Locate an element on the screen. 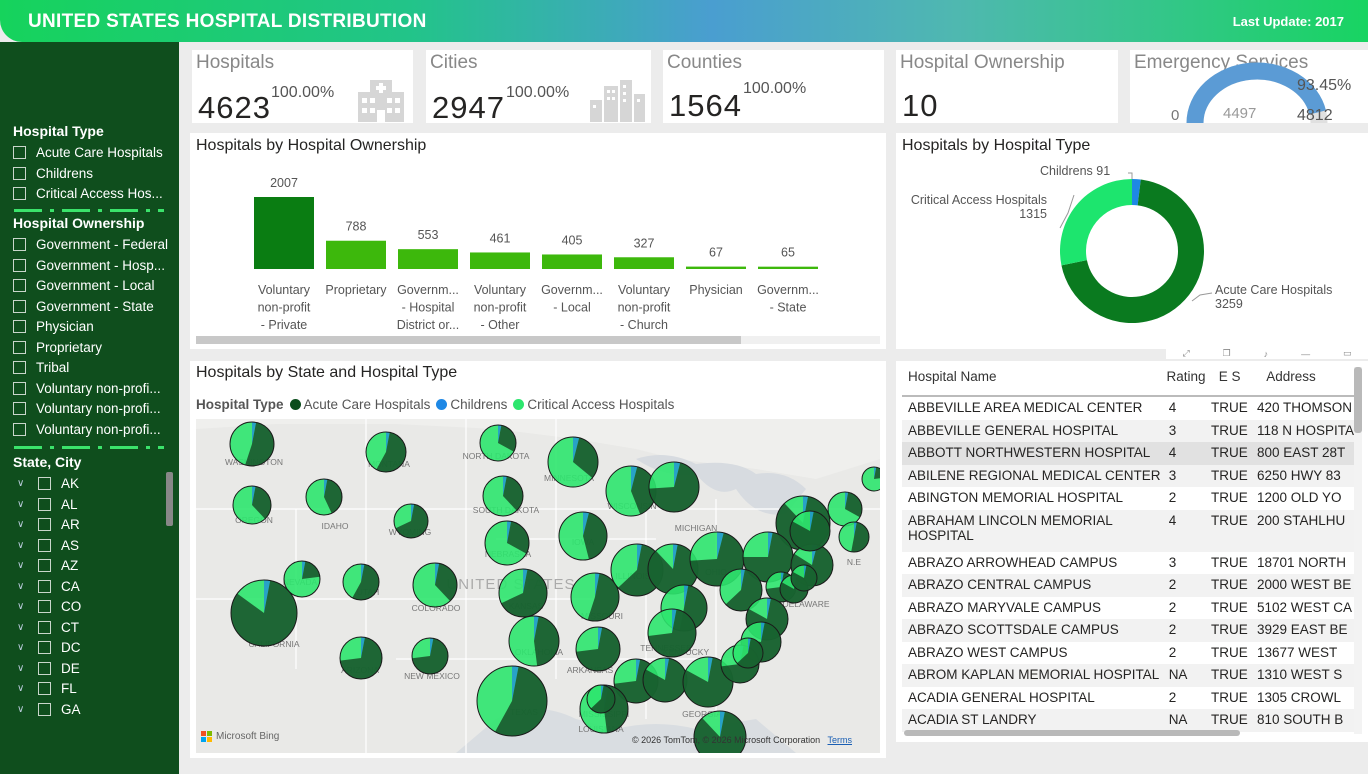 The height and width of the screenshot is (774, 1368). state-option: ∨ AR is located at coordinates (48, 524).